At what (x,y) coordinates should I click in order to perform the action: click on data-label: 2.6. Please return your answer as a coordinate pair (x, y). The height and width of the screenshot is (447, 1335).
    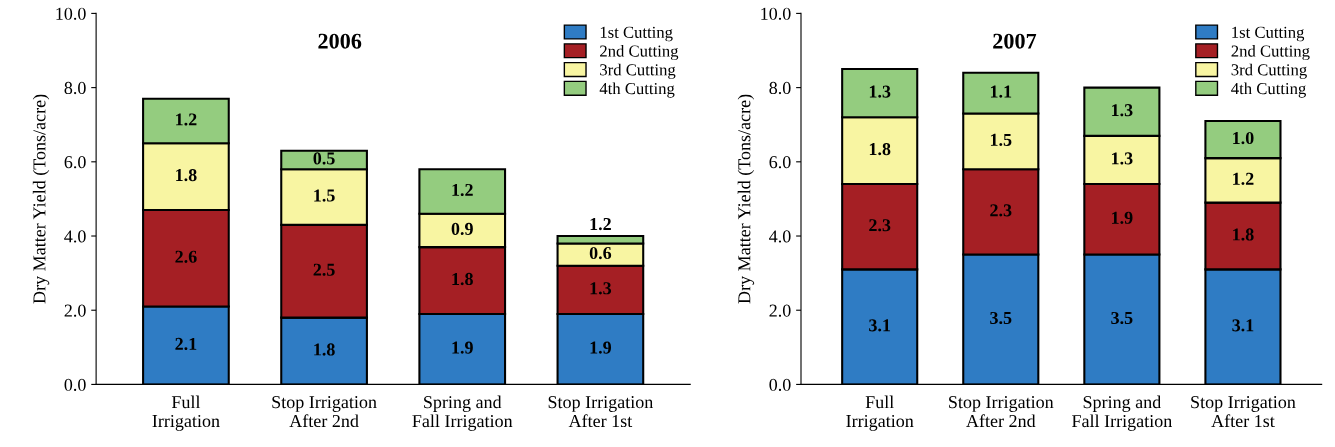
    Looking at the image, I should click on (186, 256).